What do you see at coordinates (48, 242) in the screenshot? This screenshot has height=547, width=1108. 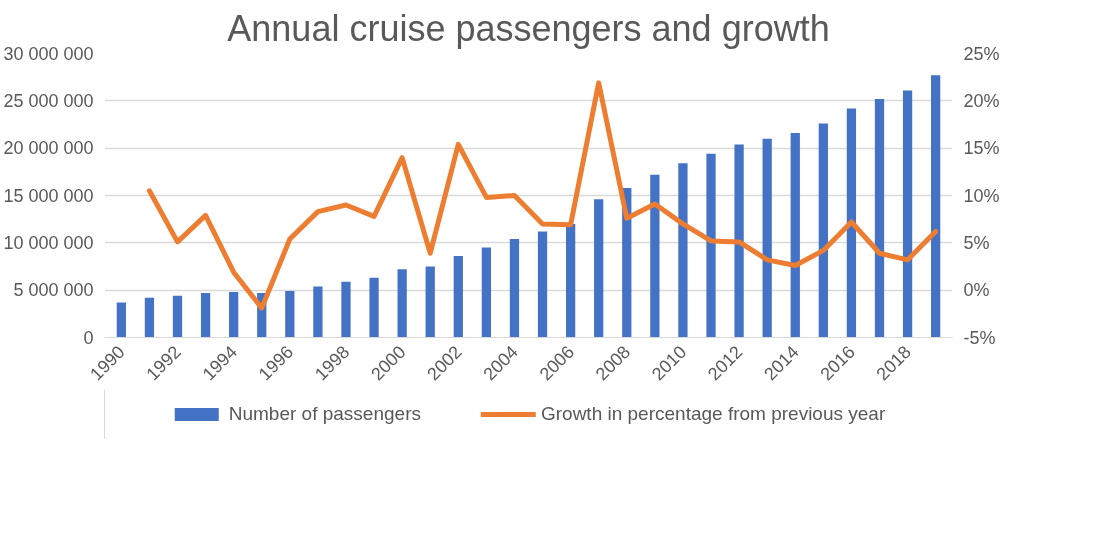 I see `y-tick-label: 10 000 000` at bounding box center [48, 242].